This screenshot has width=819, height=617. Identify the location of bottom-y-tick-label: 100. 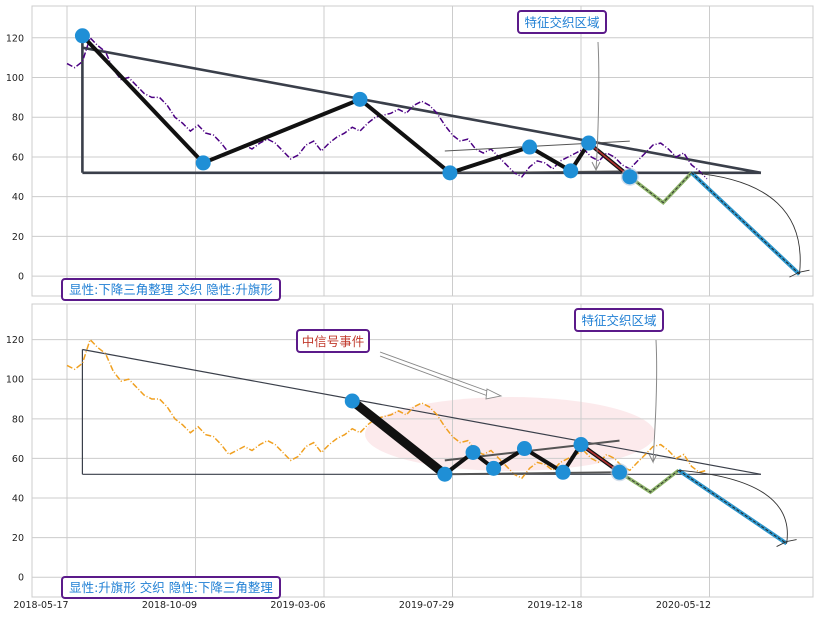
(15, 380).